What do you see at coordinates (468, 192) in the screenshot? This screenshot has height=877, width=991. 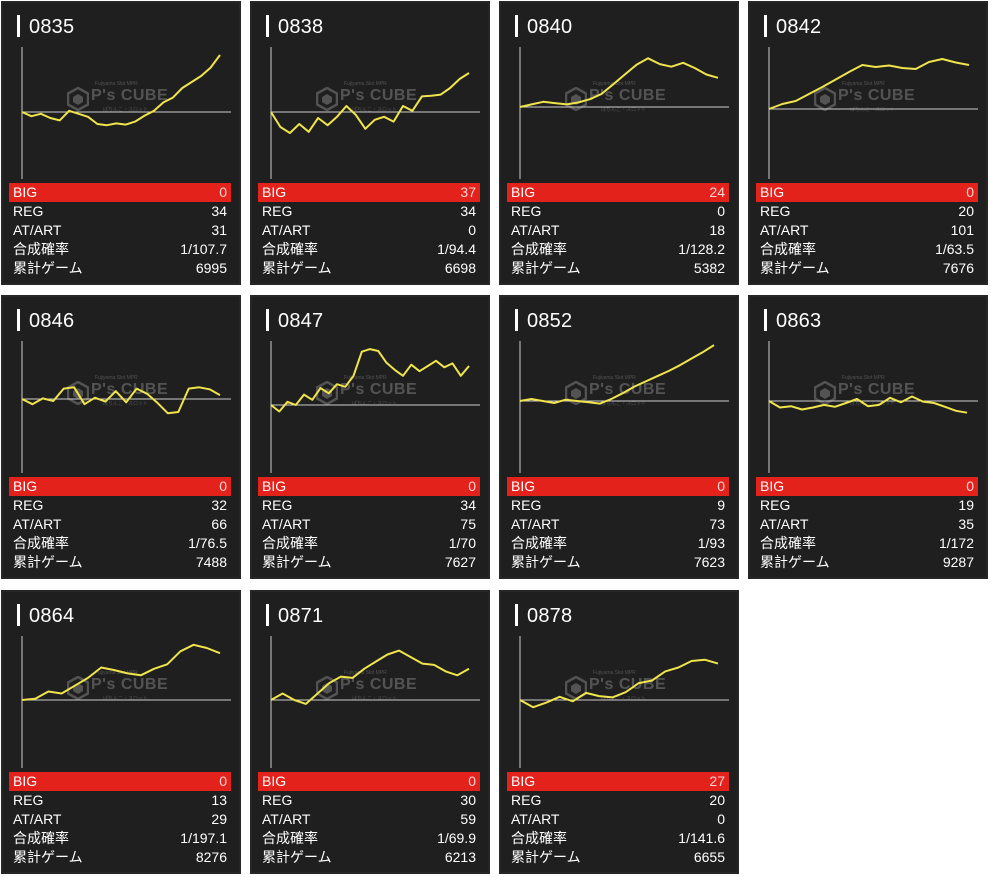 I see `big-value: 37` at bounding box center [468, 192].